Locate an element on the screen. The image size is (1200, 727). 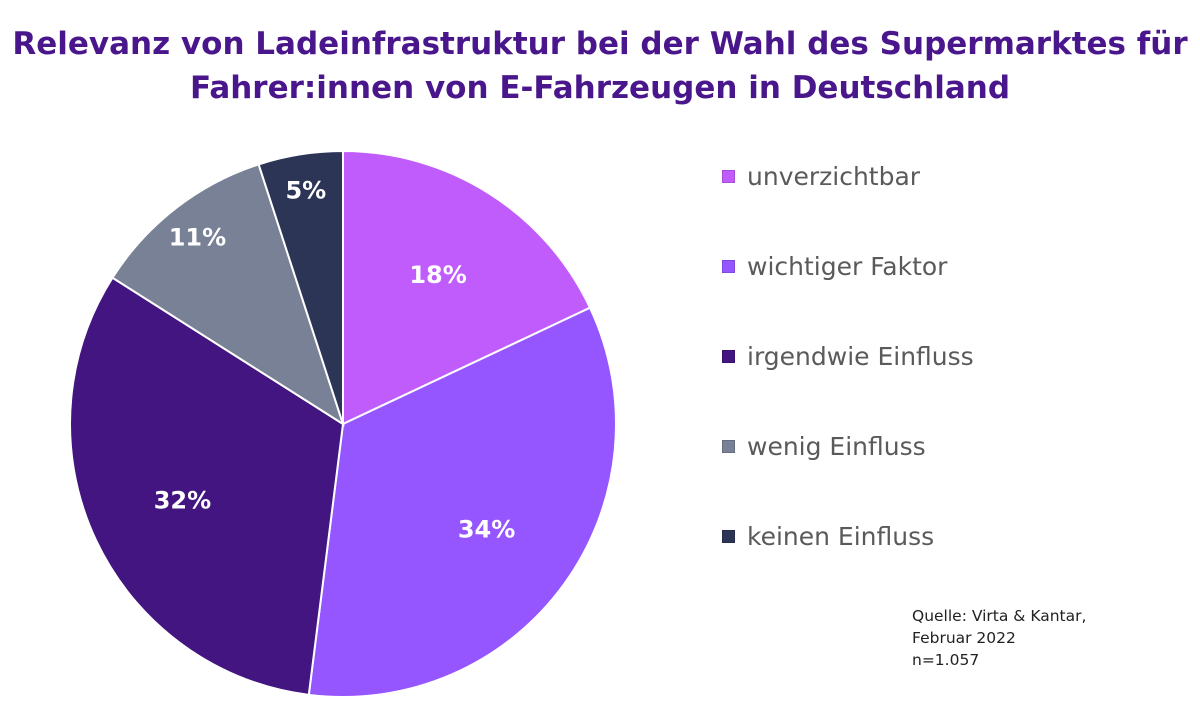
legend-label: wichtiger Faktor is located at coordinates (847, 266).